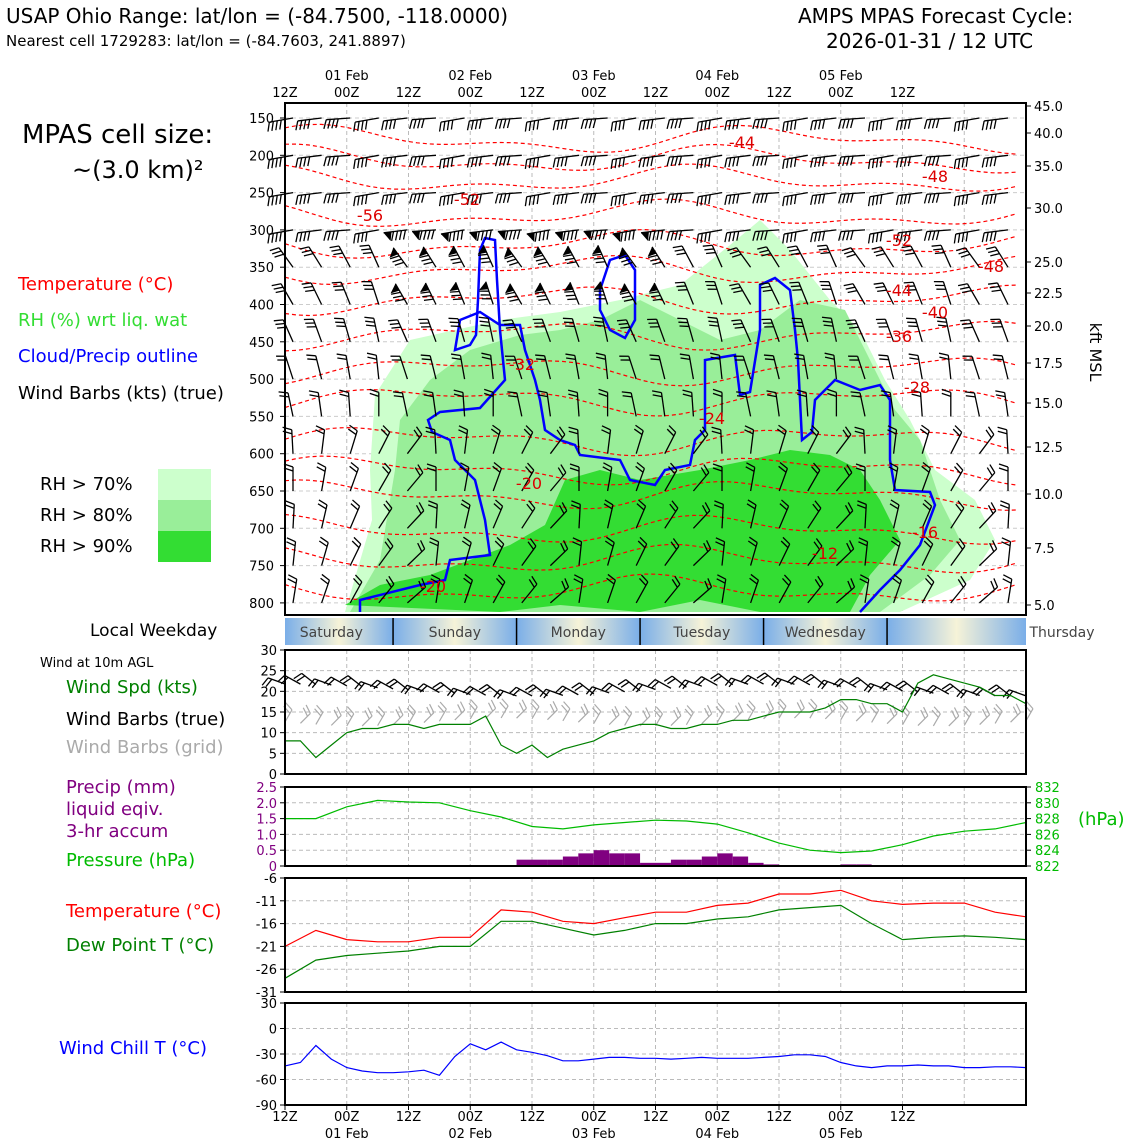  Describe the element at coordinates (529, 483) in the screenshot. I see `temperature-contour-label: -20` at that location.